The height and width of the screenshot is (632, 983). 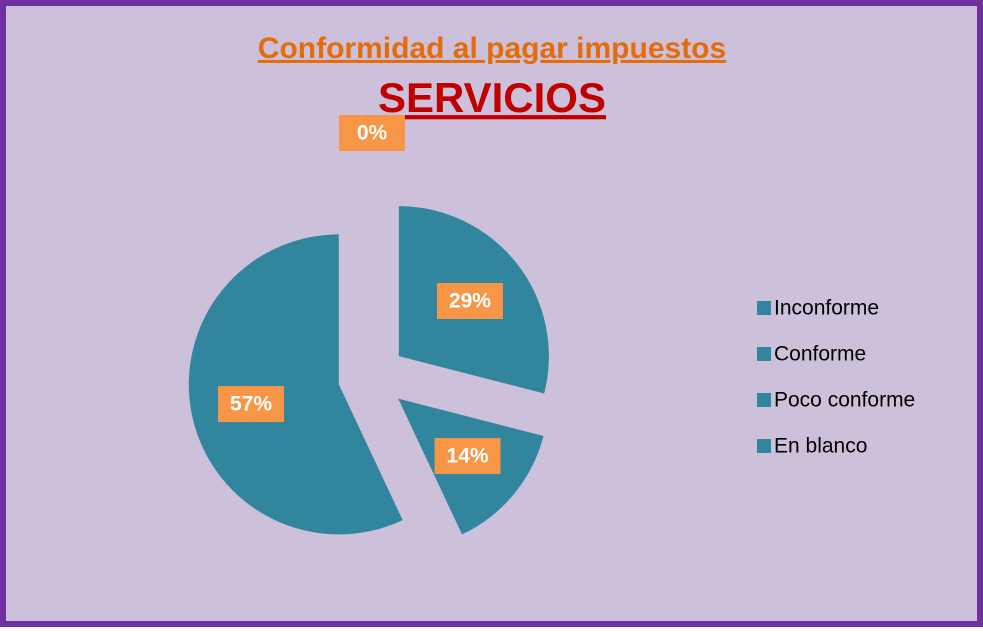 What do you see at coordinates (492, 97) in the screenshot?
I see `chart-subtitle: SERVICIOS` at bounding box center [492, 97].